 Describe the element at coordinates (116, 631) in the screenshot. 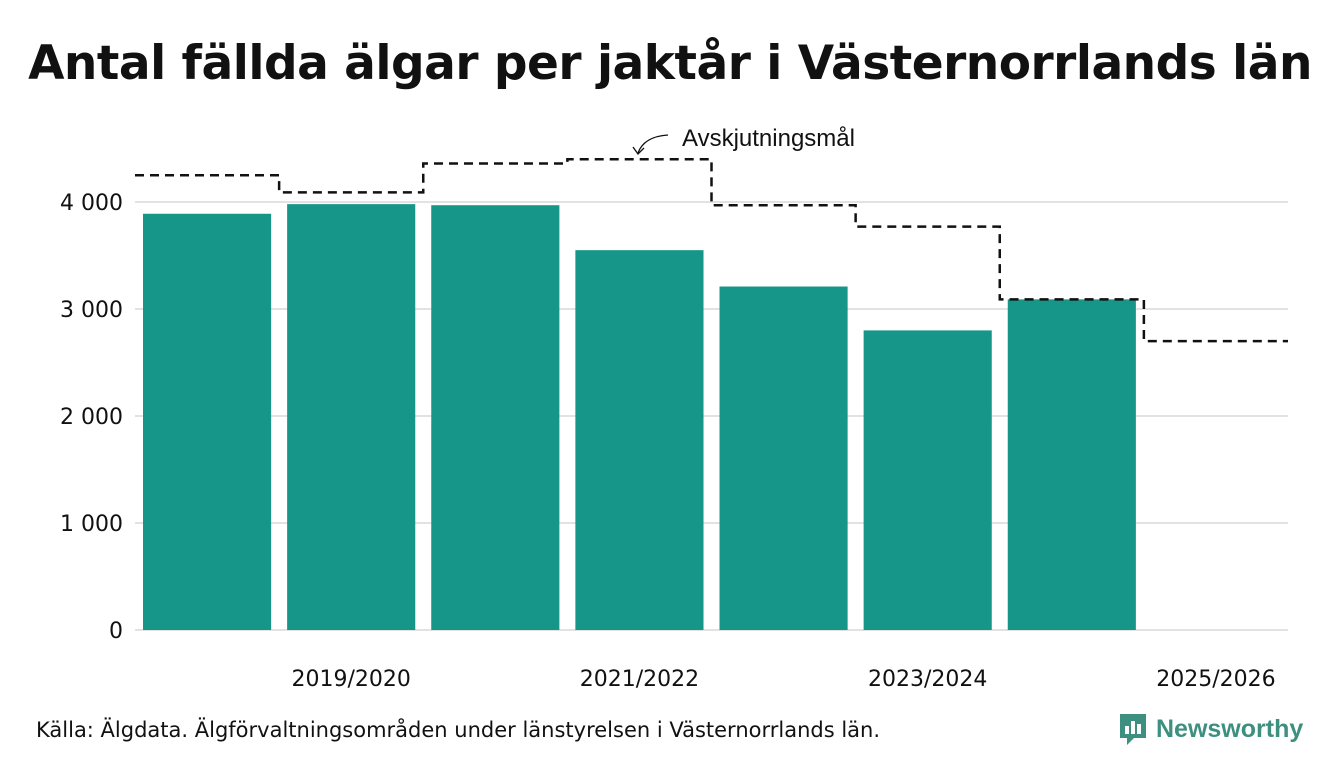

I see `y-tick-label: 0` at that location.